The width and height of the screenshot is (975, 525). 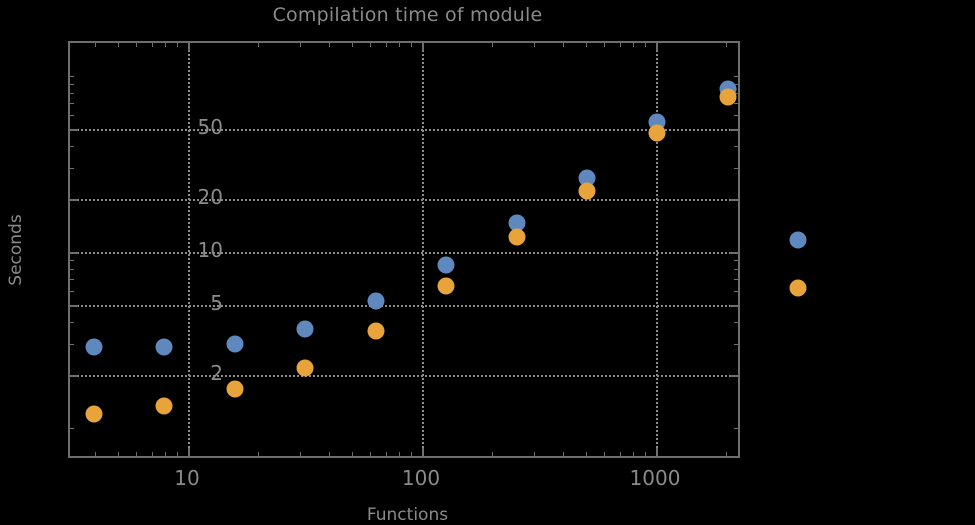 What do you see at coordinates (421, 478) in the screenshot?
I see `x-tick-label: 100` at bounding box center [421, 478].